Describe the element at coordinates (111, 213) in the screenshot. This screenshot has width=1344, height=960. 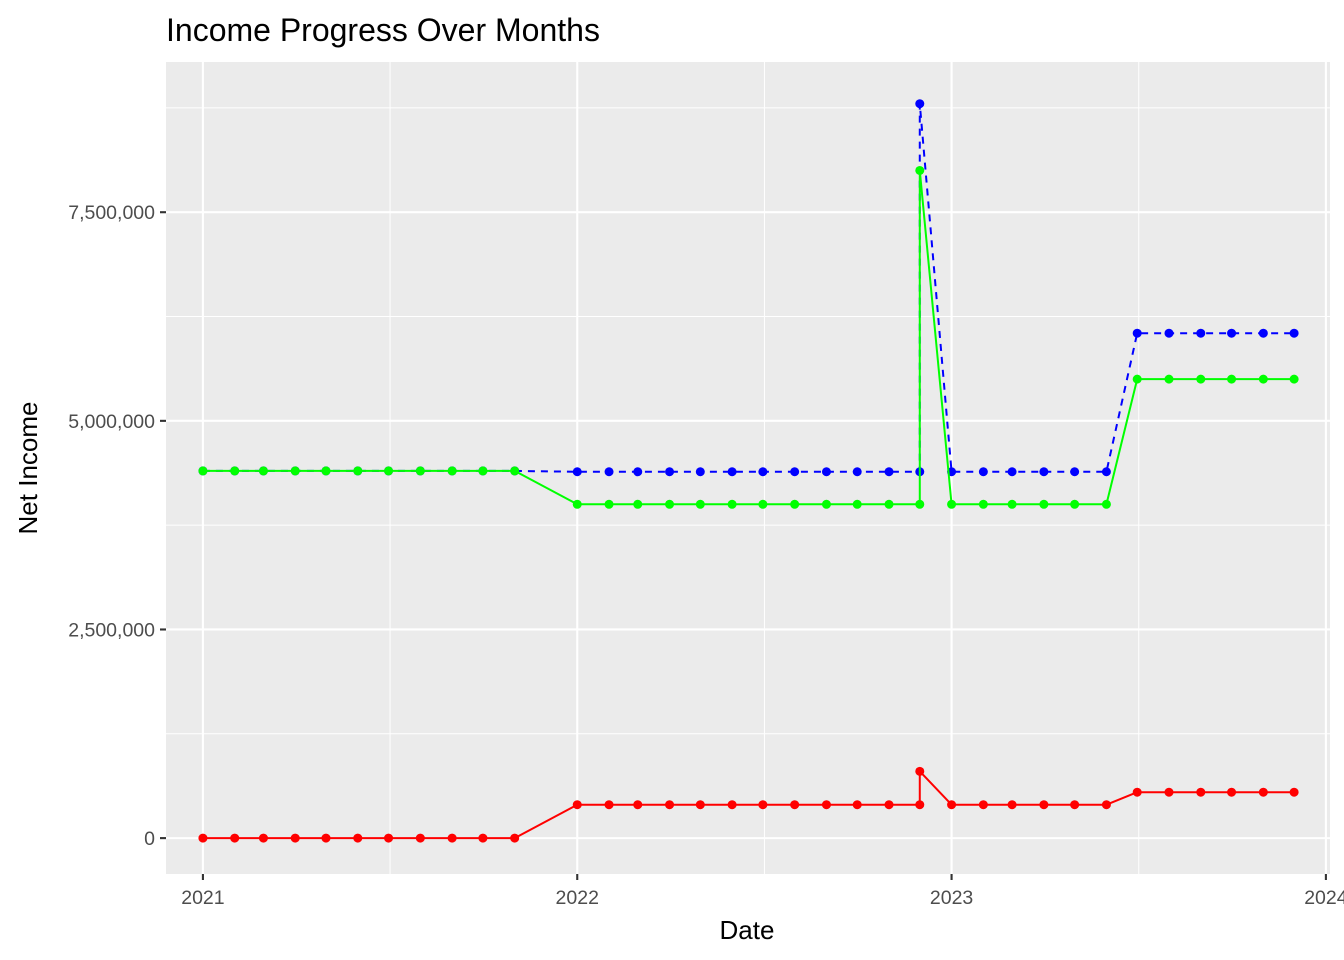
I see `y-tick-label: 7,500,000` at that location.